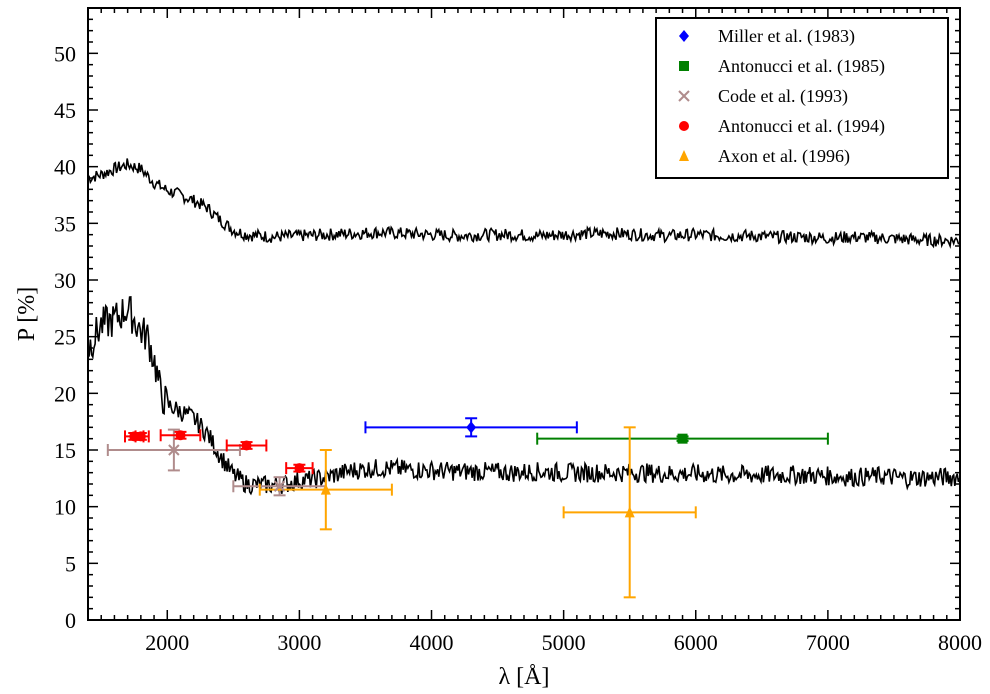 The width and height of the screenshot is (990, 694). Describe the element at coordinates (65, 337) in the screenshot. I see `y-tick-label: 25` at that location.